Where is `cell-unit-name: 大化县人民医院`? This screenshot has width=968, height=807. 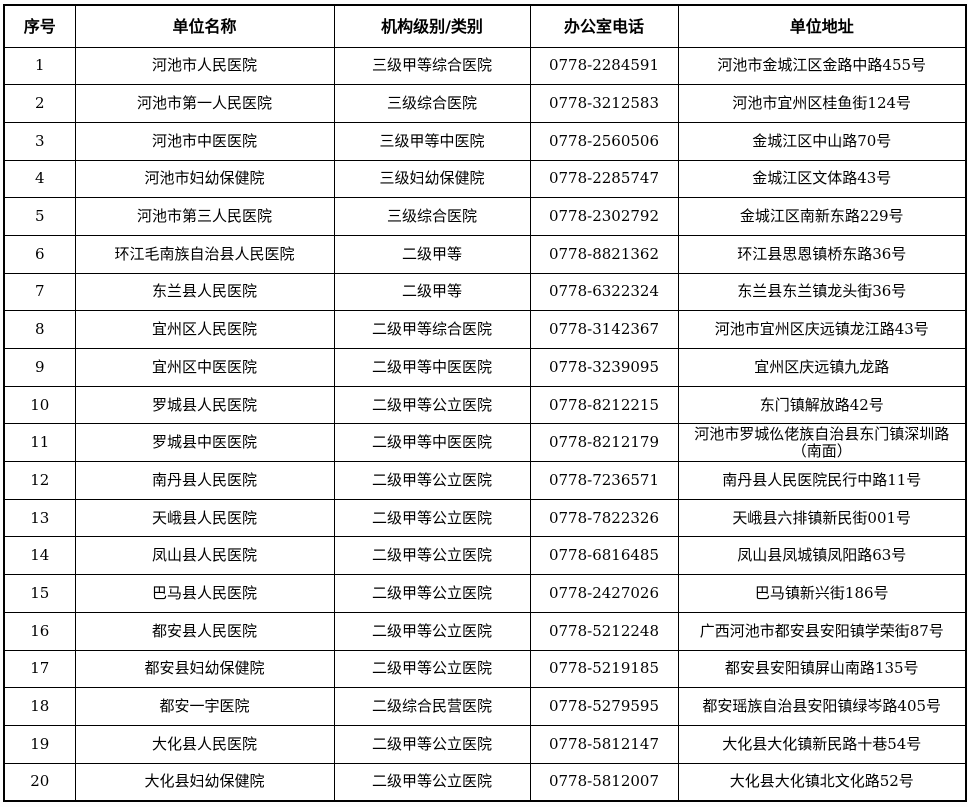 cell-unit-name: 大化县人民医院 is located at coordinates (204, 744).